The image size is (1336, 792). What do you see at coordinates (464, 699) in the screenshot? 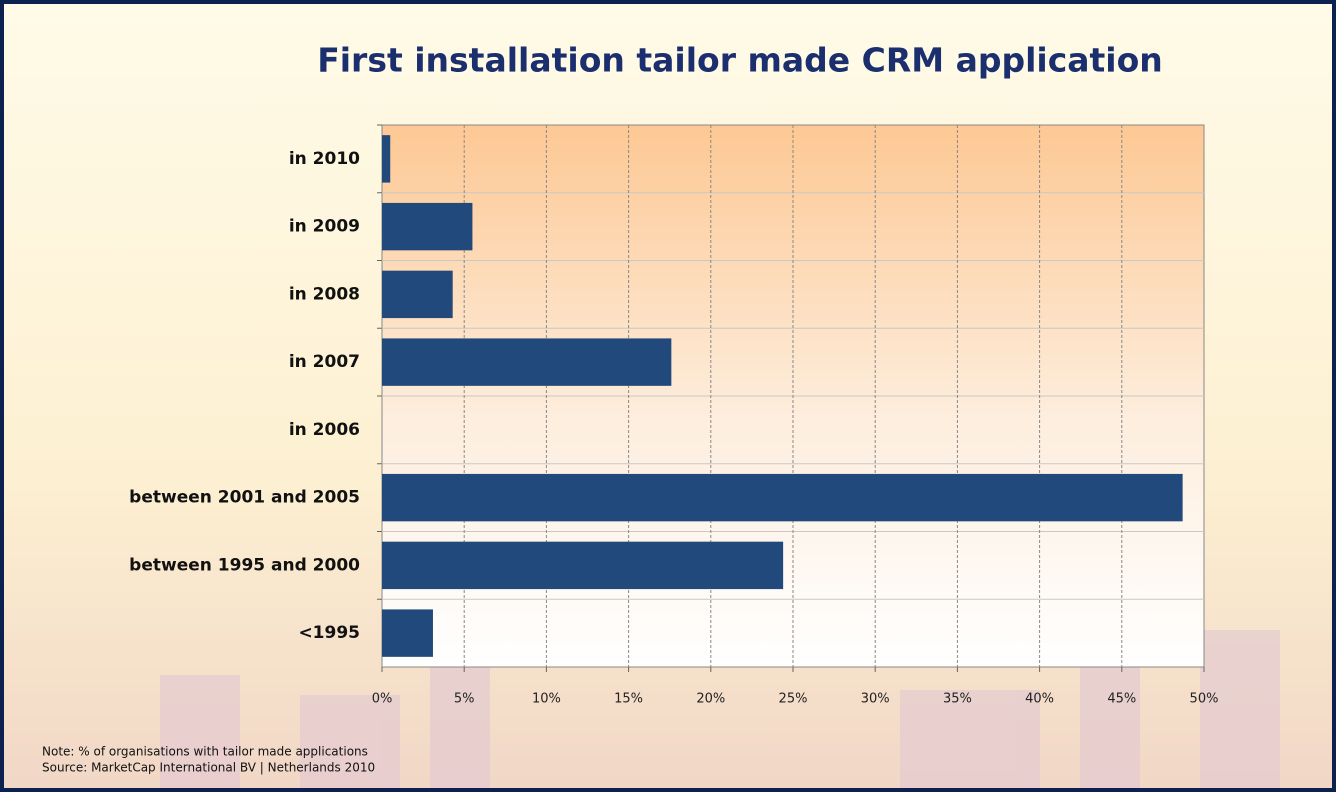
I see `x-tick-label: 5%` at bounding box center [464, 699].